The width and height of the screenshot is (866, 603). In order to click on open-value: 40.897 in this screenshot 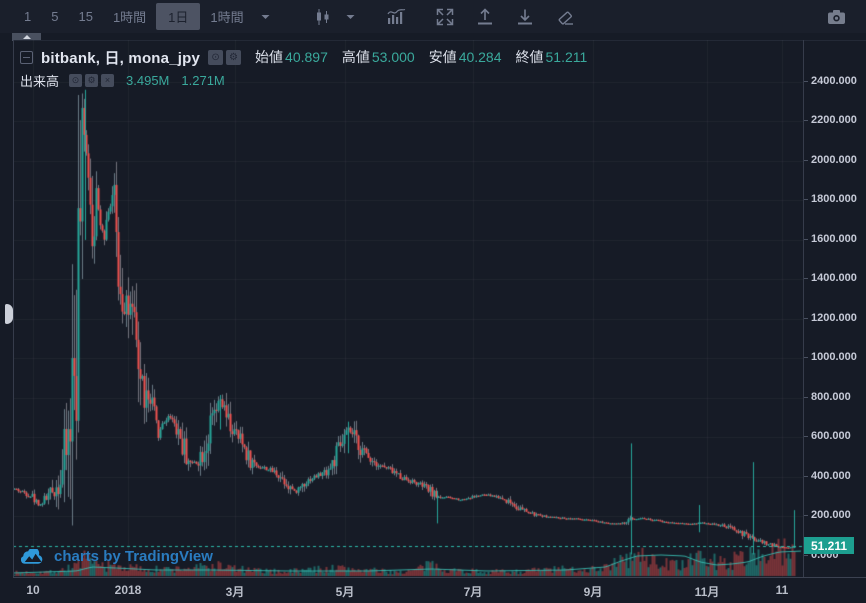, I will do `click(306, 57)`.